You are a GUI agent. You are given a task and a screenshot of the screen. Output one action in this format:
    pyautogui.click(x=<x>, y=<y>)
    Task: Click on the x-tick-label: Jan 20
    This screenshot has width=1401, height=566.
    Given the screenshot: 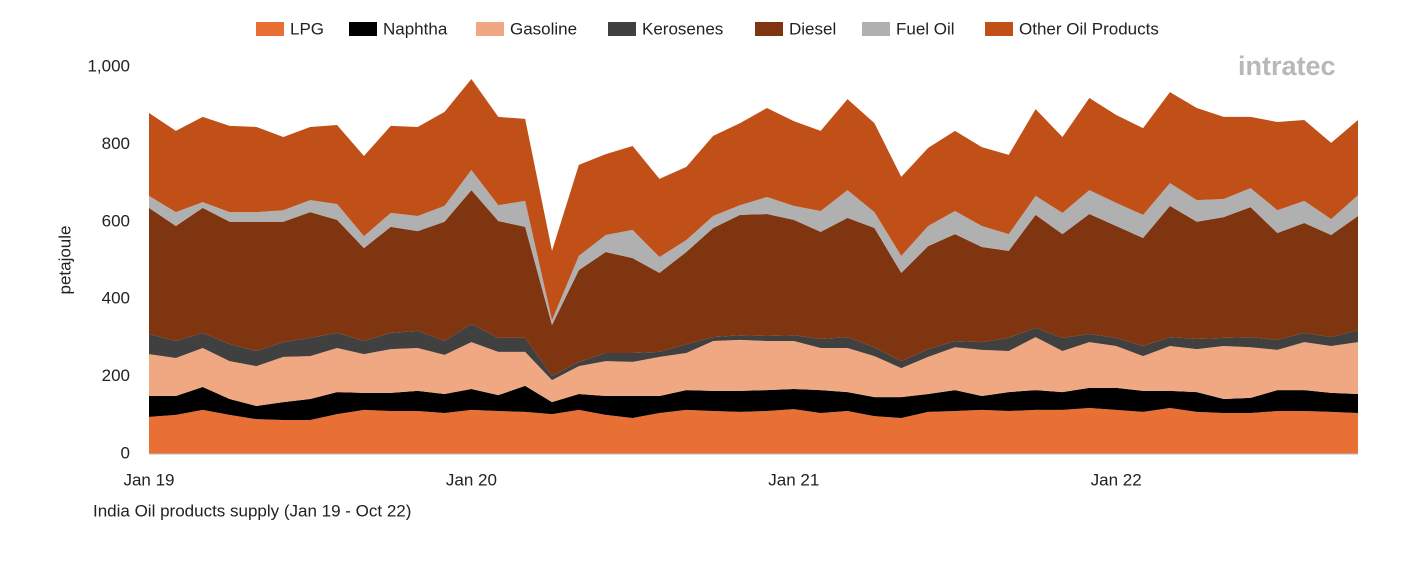 What is the action you would take?
    pyautogui.click(x=471, y=479)
    